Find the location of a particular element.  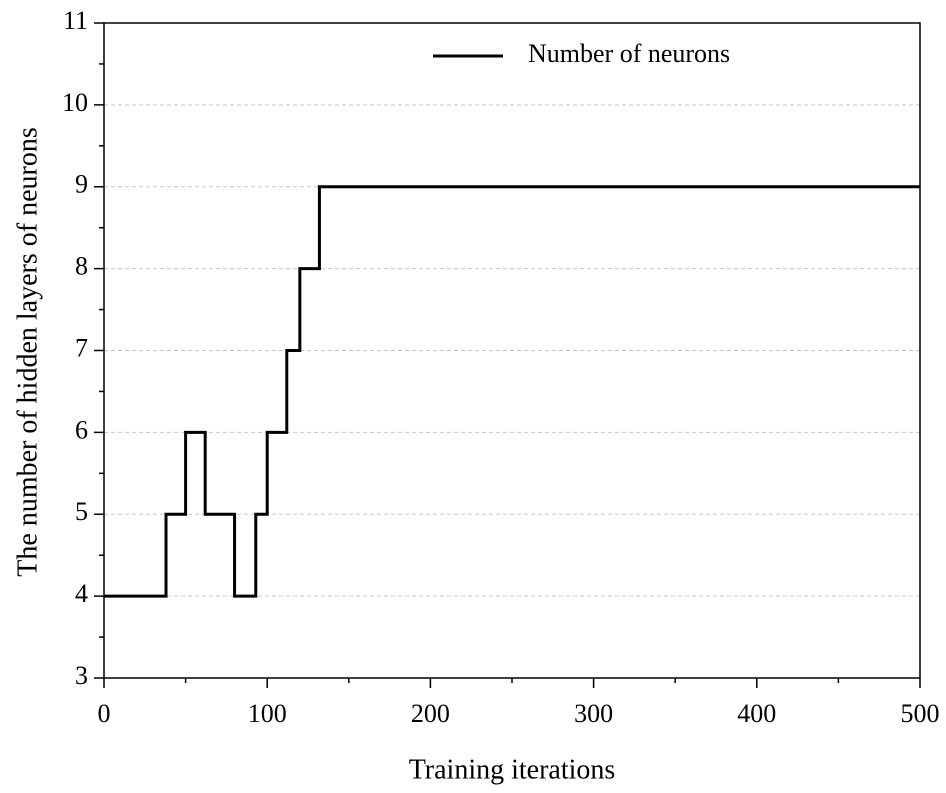

x-tick-label: 300 is located at coordinates (593, 713).